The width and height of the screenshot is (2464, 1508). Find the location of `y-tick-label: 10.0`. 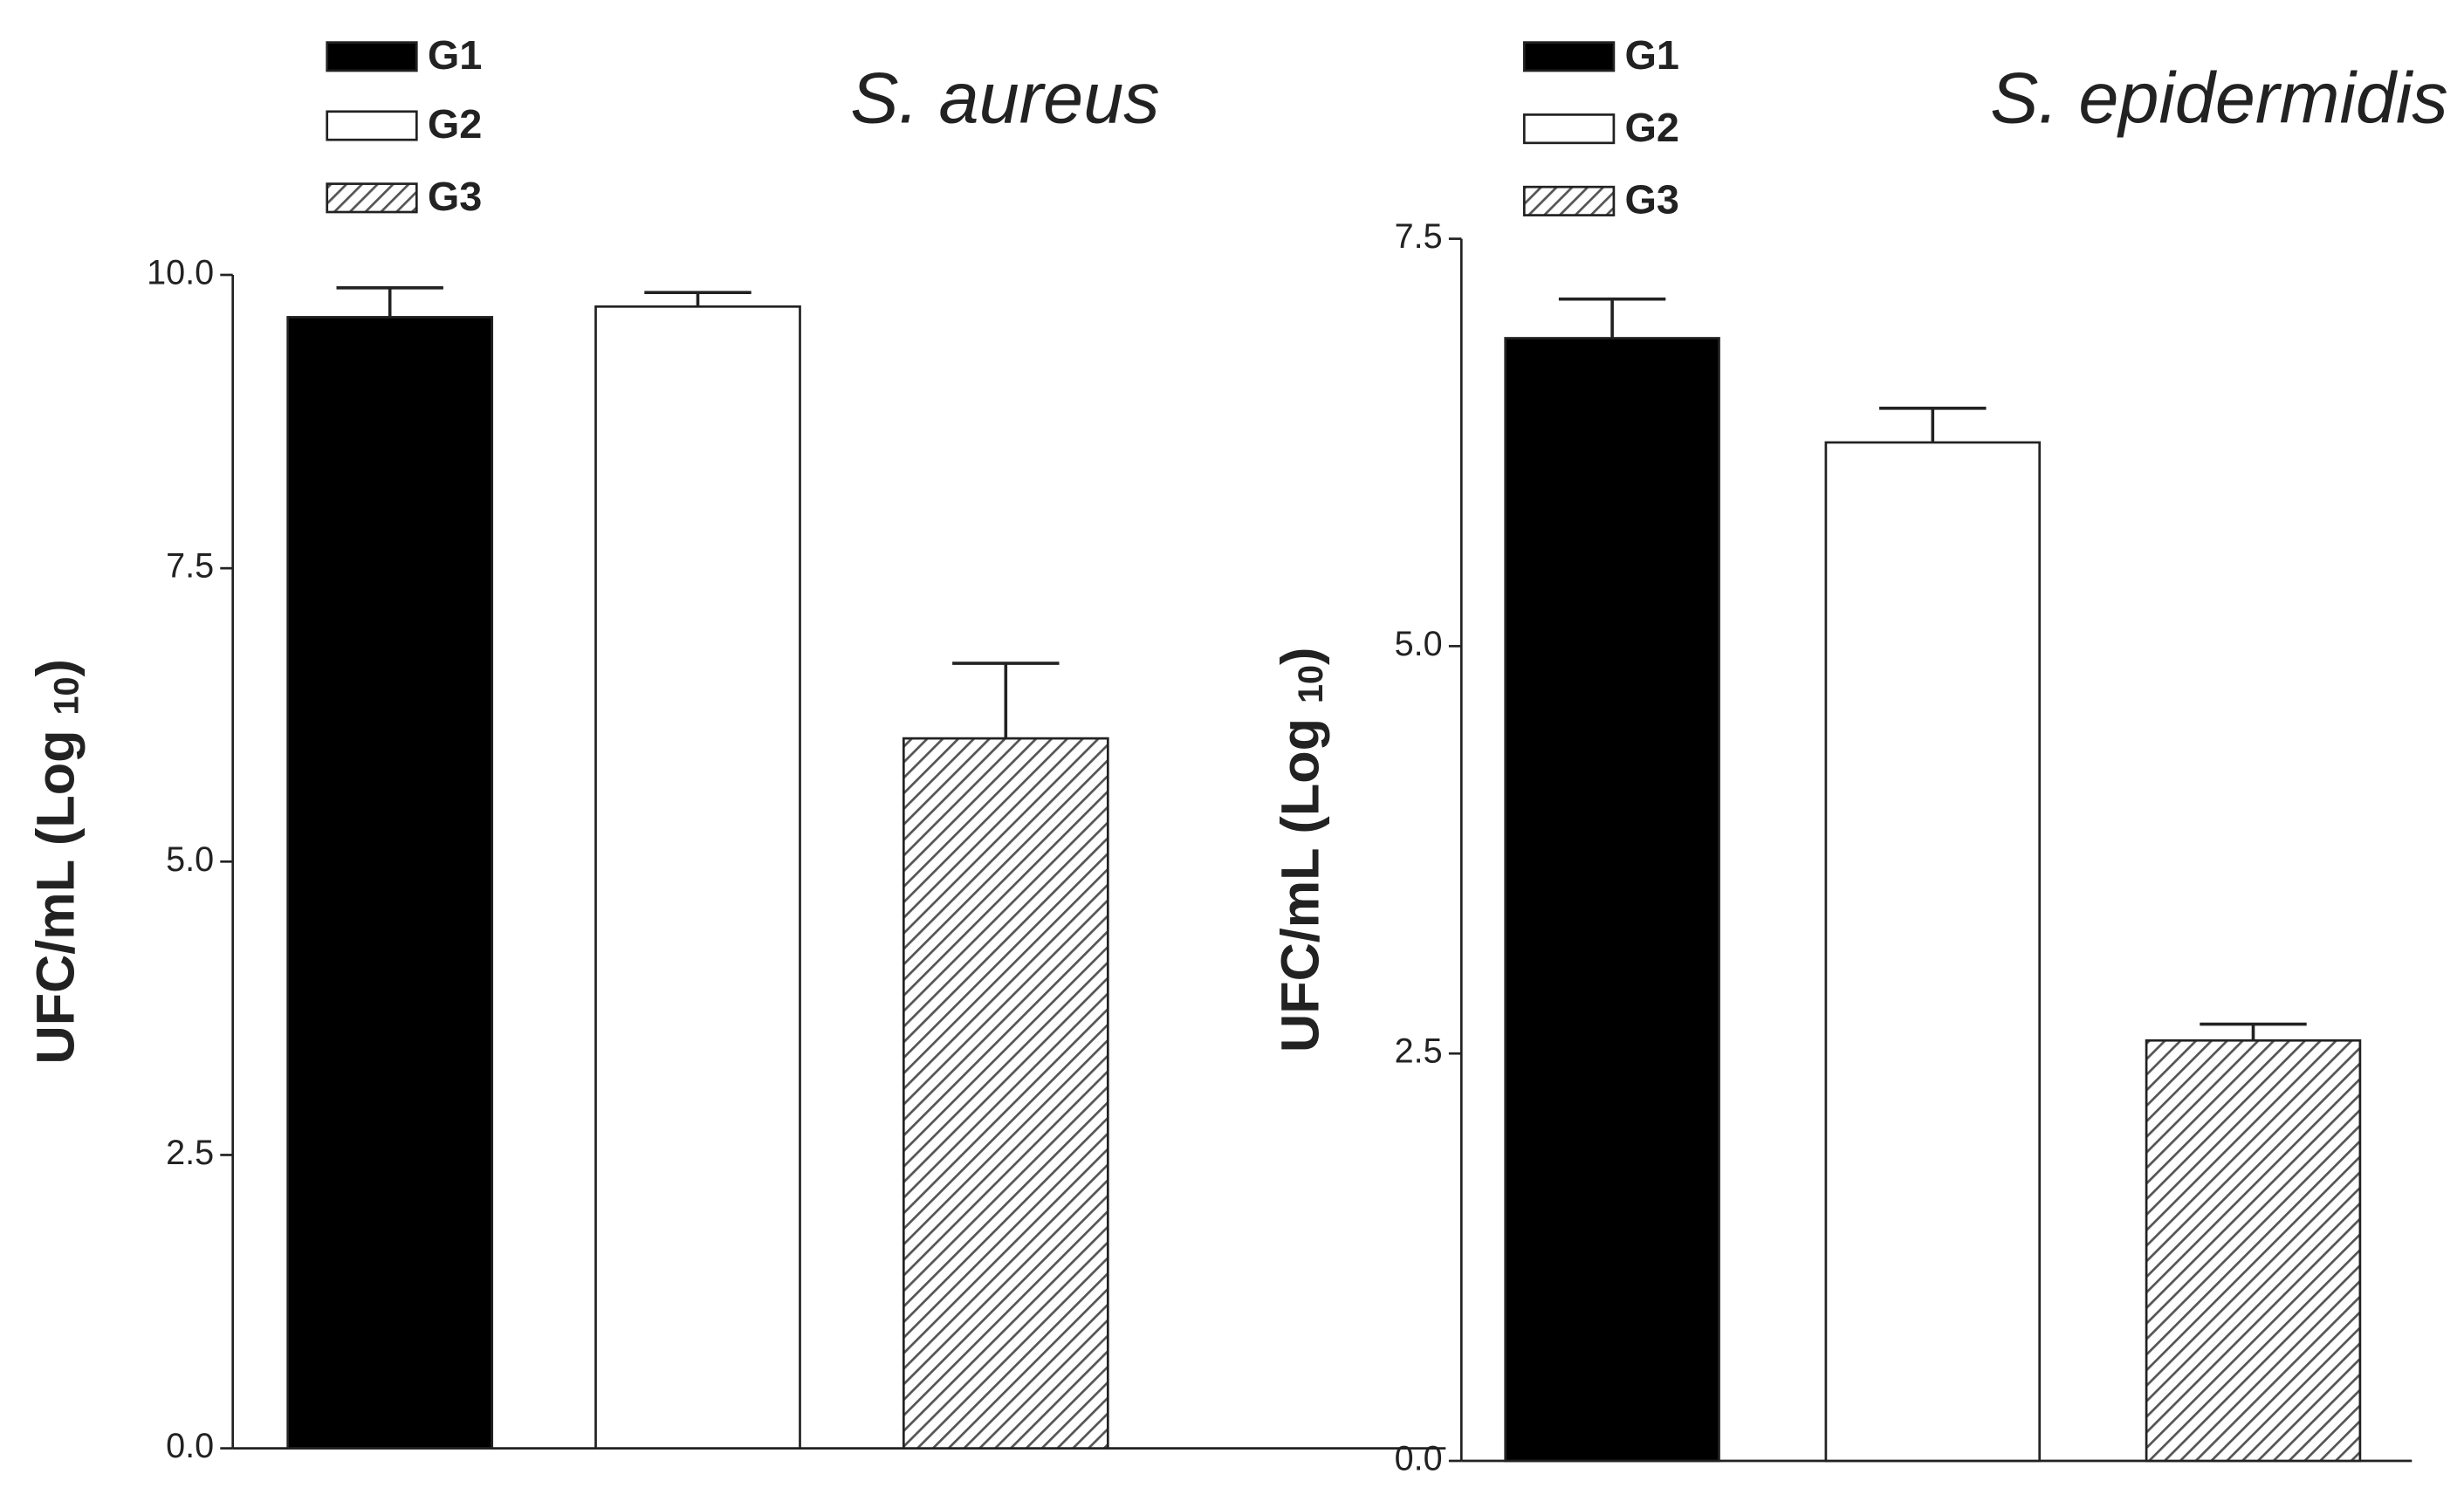

y-tick-label: 10.0 is located at coordinates (180, 272).